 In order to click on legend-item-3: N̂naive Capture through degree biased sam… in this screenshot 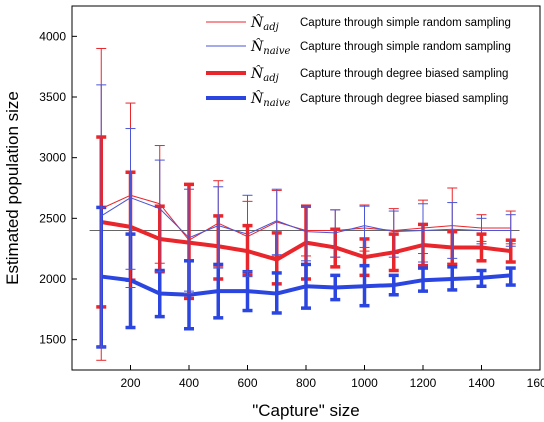, I will do `click(357, 99)`.